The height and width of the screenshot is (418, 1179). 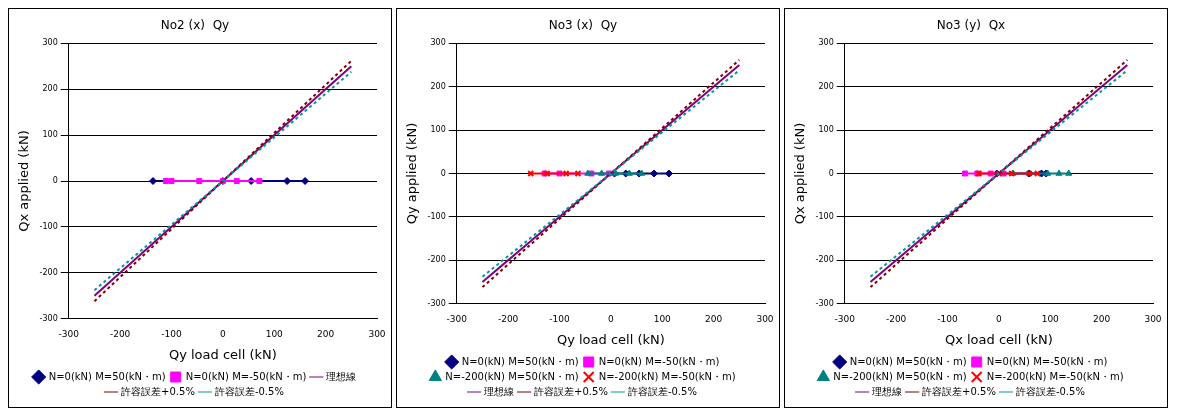 What do you see at coordinates (998, 339) in the screenshot?
I see `x-axis-title: Qx load cell (kN)` at bounding box center [998, 339].